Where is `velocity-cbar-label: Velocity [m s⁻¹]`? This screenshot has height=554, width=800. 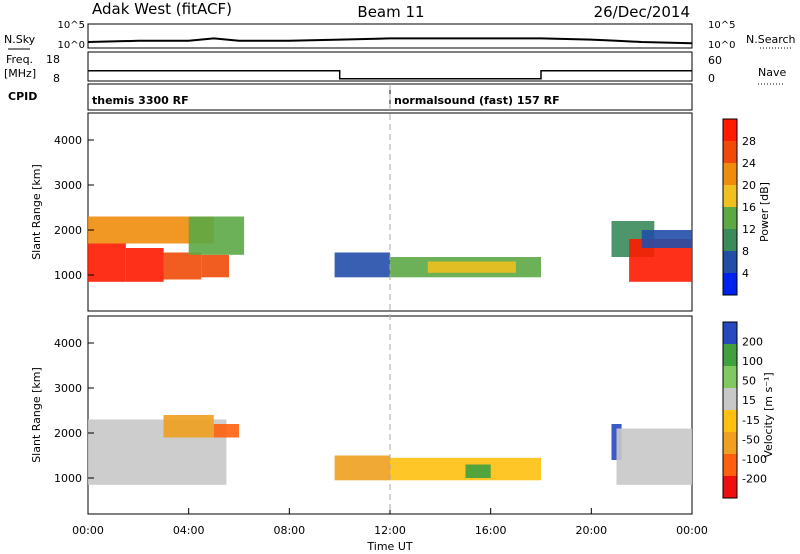
velocity-cbar-label: Velocity [m s⁻¹] is located at coordinates (768, 414).